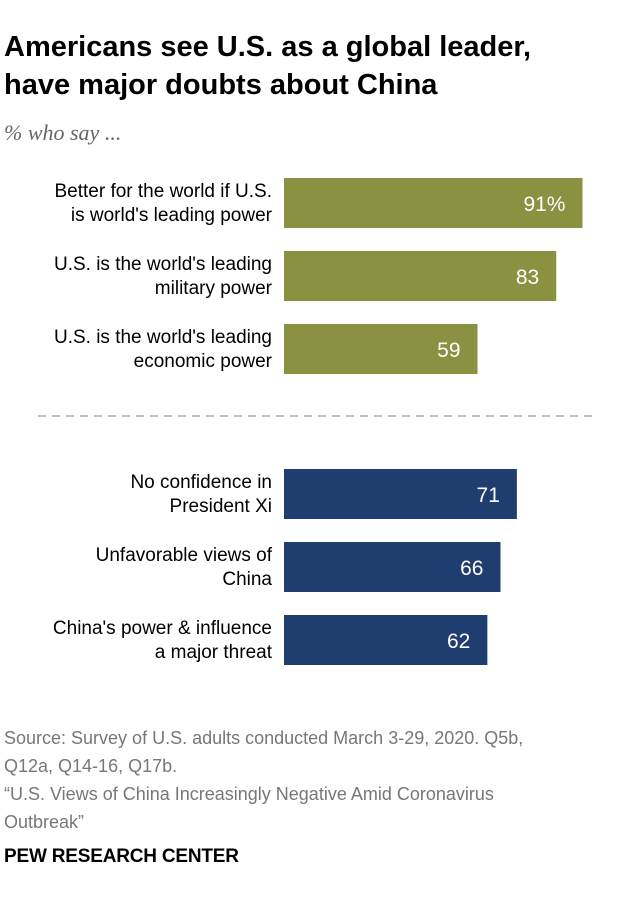 This screenshot has width=620, height=906. What do you see at coordinates (214, 288) in the screenshot?
I see `category-label: military power` at bounding box center [214, 288].